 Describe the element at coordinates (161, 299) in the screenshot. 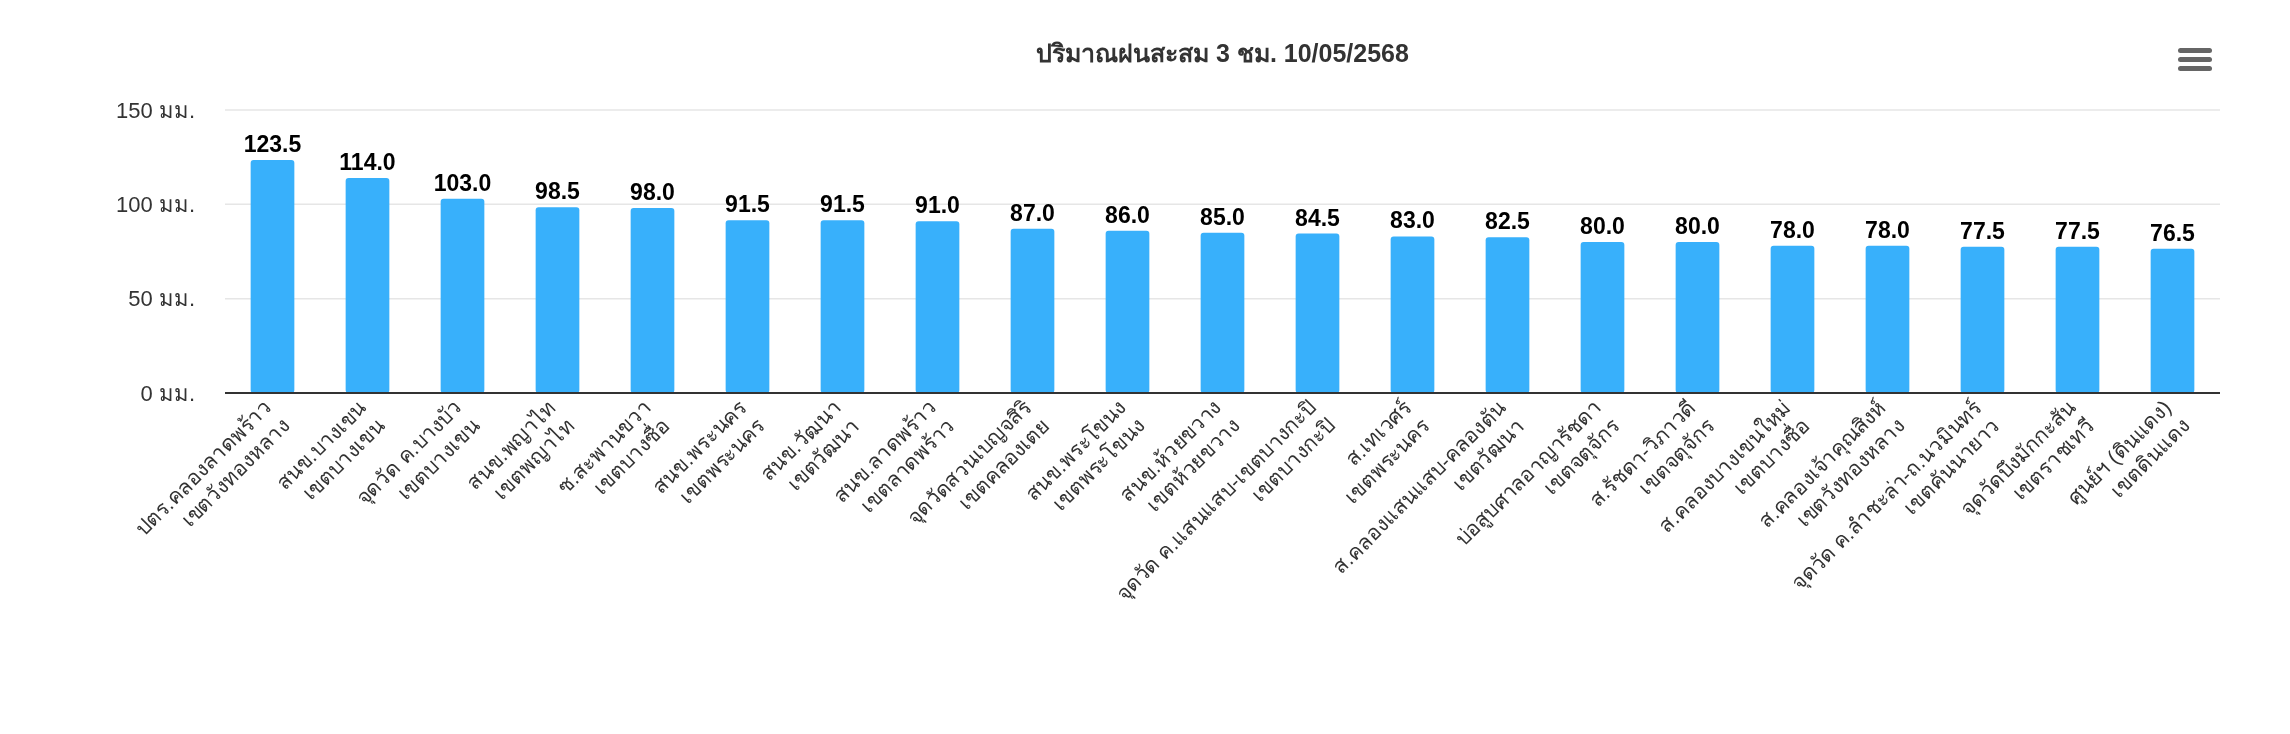

I see `y-tick-label: 50 มม.` at that location.